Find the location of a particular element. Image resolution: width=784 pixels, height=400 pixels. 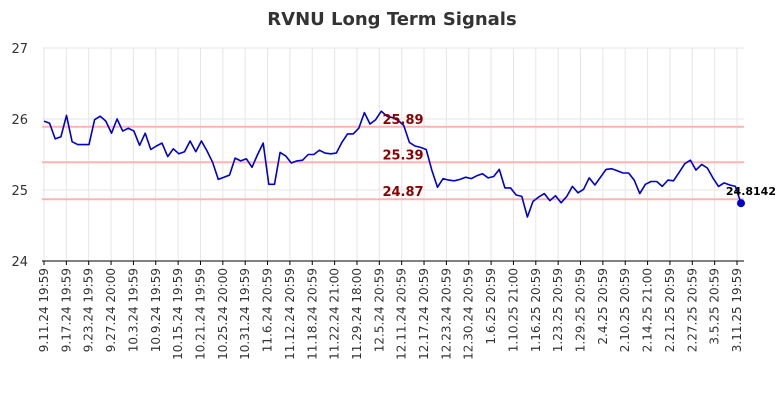

x-tick-label: 12.11.24 20:59 is located at coordinates (402, 314).